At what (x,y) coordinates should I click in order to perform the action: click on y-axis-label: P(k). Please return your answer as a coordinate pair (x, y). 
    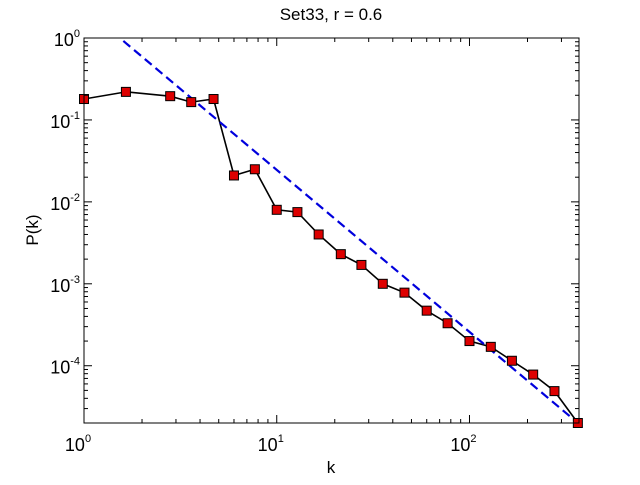
    Looking at the image, I should click on (32, 229).